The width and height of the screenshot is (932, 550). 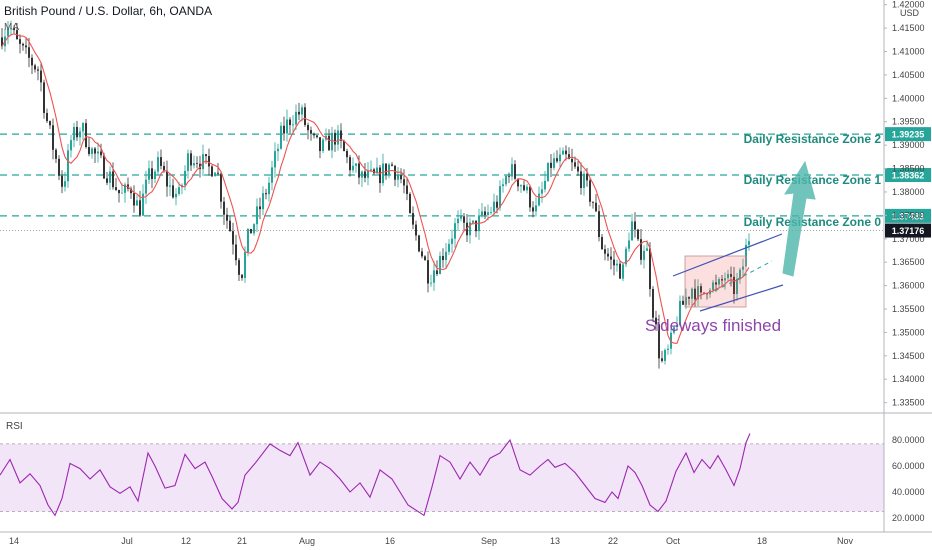 What do you see at coordinates (127, 541) in the screenshot?
I see `time-tick-label: Jul` at bounding box center [127, 541].